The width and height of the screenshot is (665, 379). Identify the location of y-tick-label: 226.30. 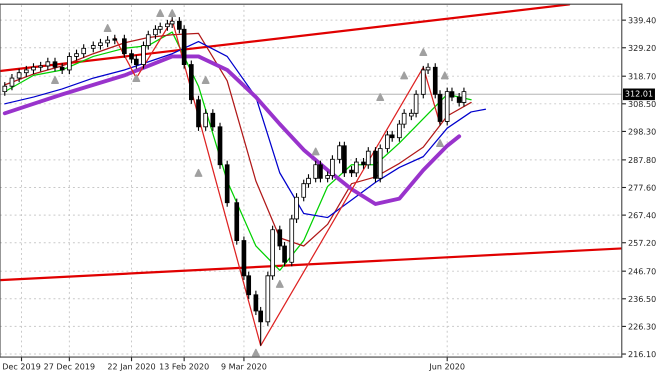
(642, 327).